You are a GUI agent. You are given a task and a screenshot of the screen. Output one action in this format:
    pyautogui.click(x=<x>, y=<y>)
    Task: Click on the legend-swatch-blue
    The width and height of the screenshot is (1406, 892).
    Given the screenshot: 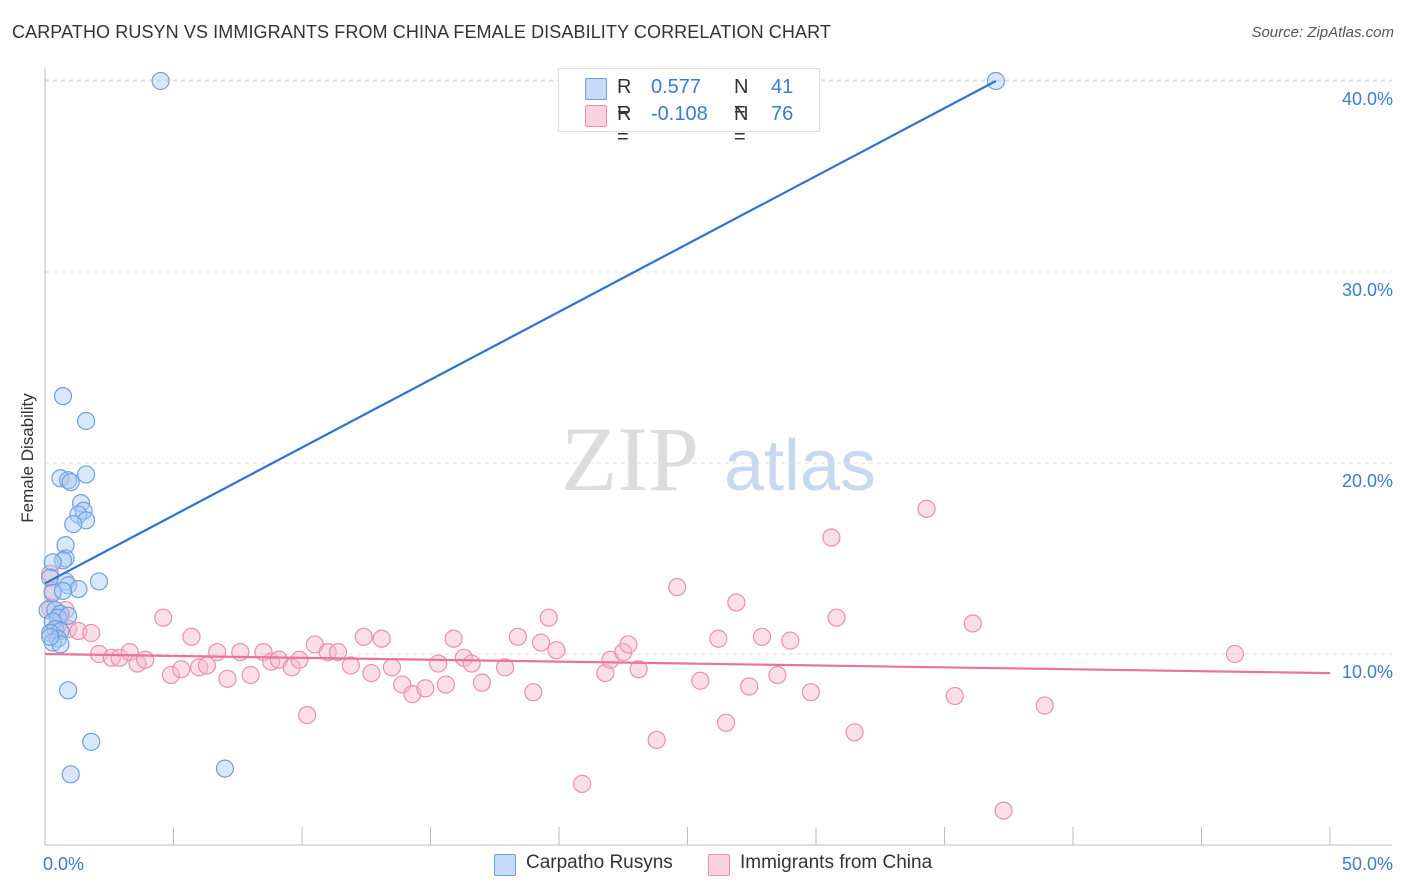 What is the action you would take?
    pyautogui.click(x=596, y=89)
    